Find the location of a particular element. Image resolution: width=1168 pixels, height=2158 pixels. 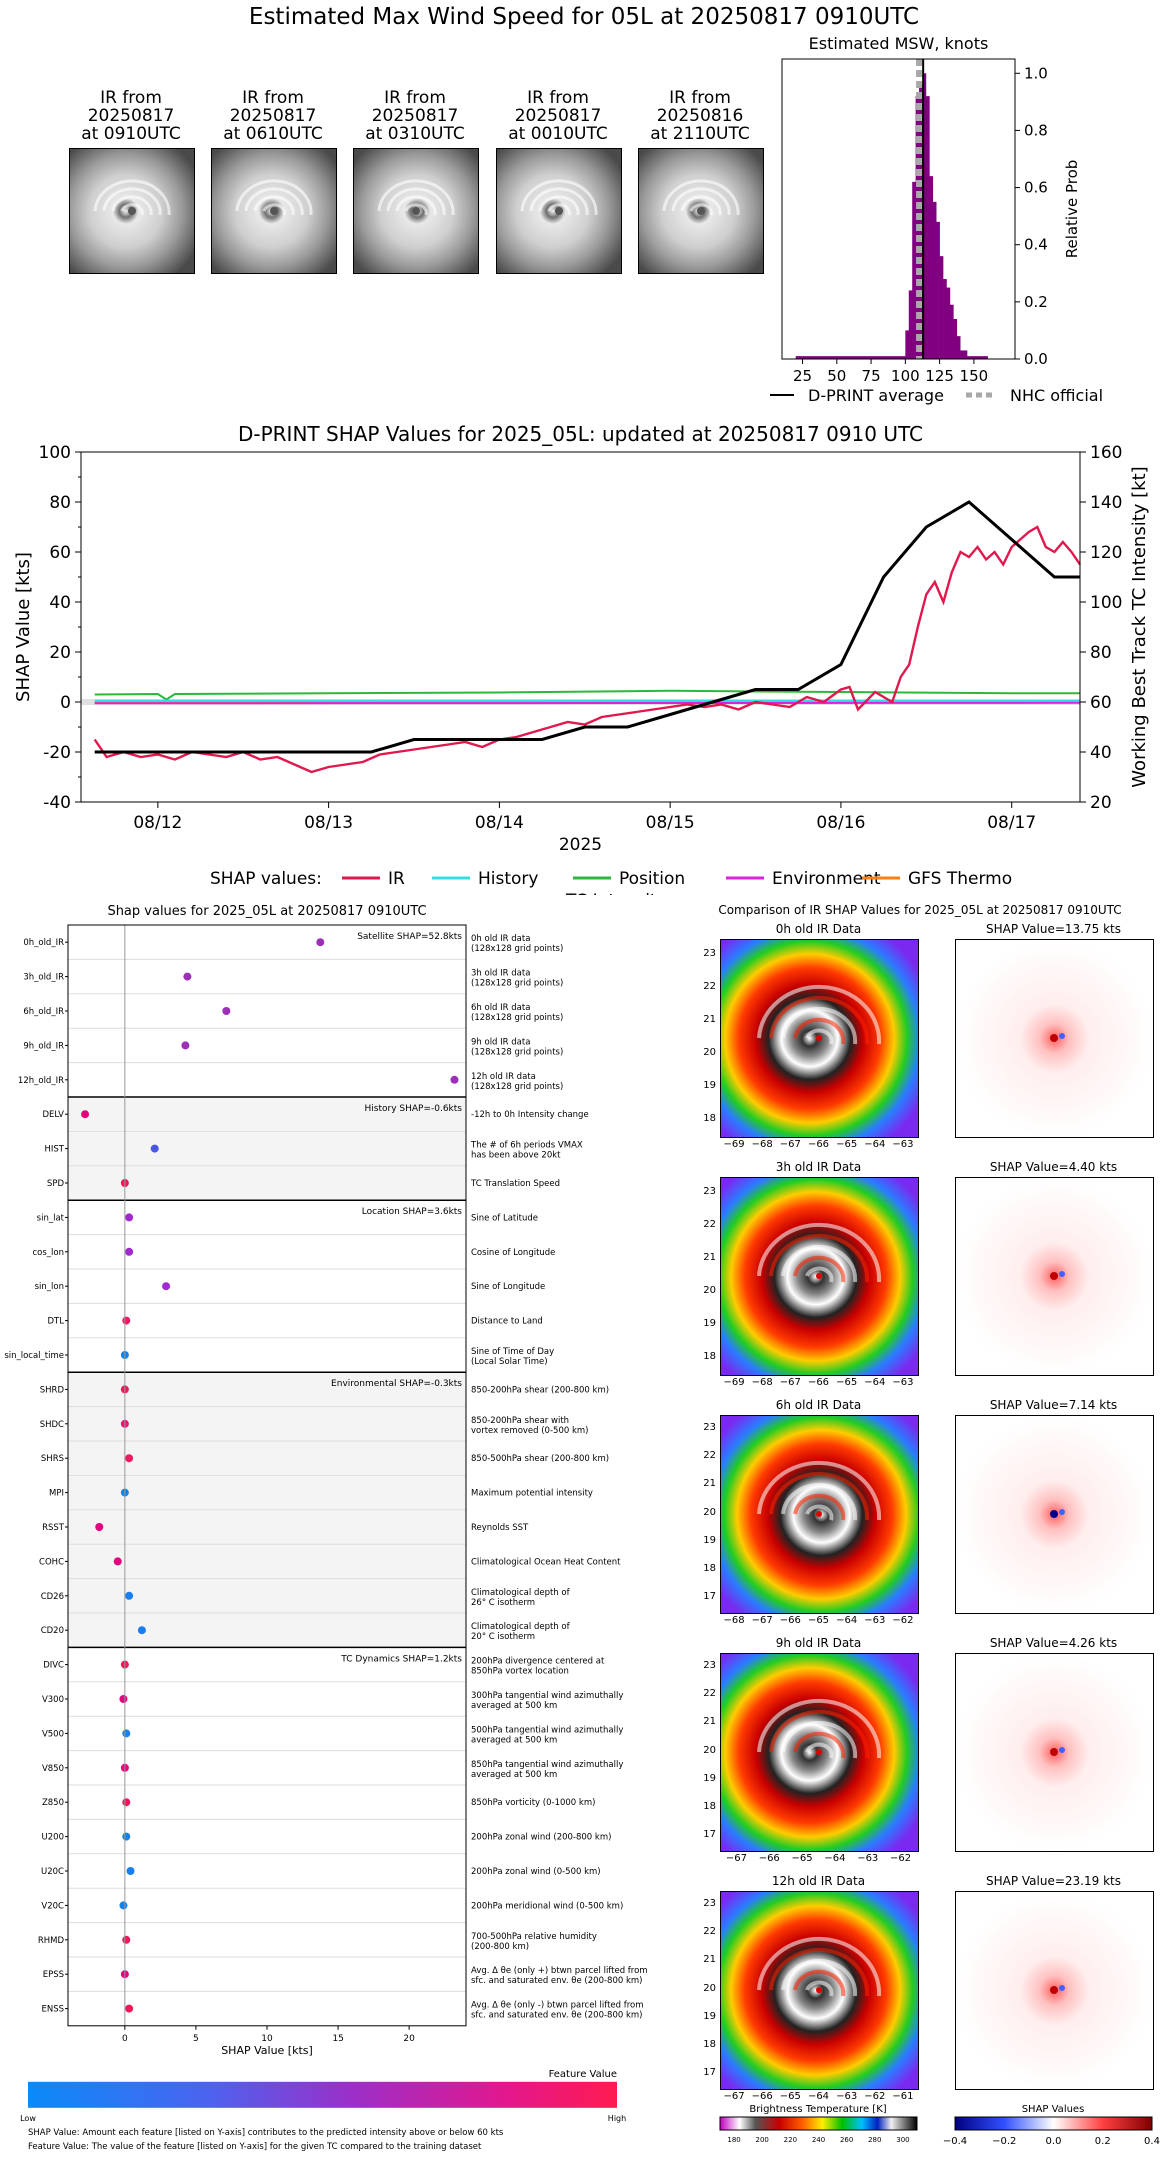

shap-image-svg is located at coordinates (1054, 1038).